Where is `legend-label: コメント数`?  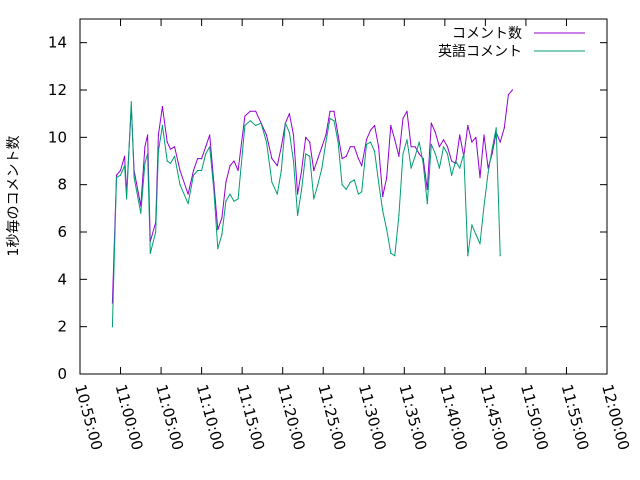
legend-label: コメント数 is located at coordinates (487, 34).